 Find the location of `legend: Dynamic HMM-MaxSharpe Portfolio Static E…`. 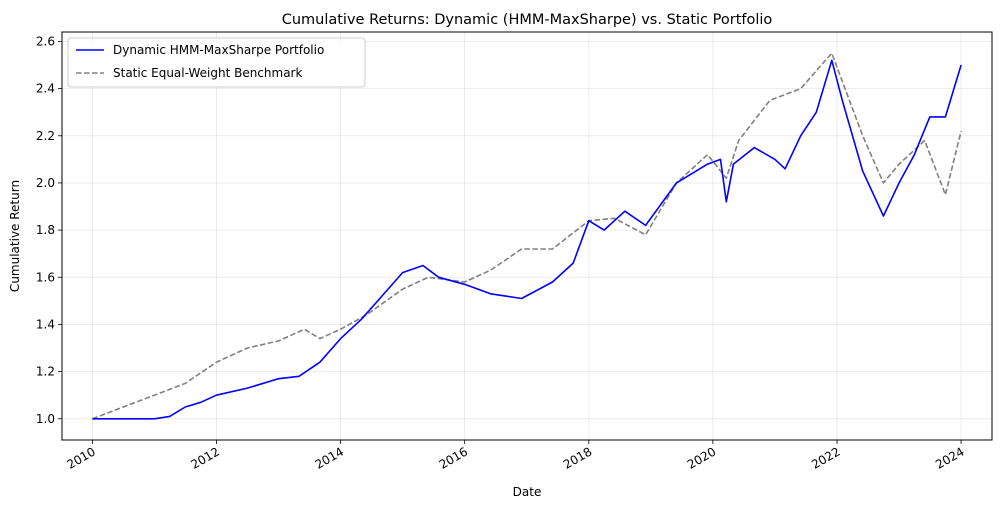

legend: Dynamic HMM-MaxSharpe Portfolio Static E… is located at coordinates (216, 62).